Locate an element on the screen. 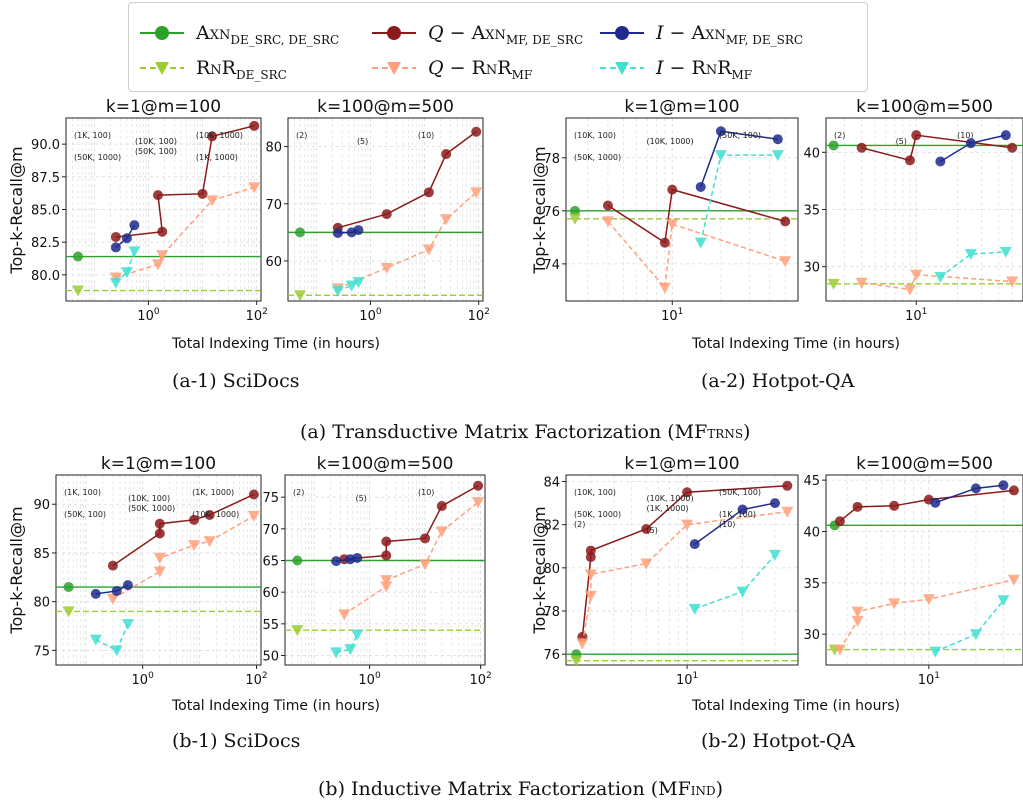 This screenshot has width=1023, height=803. legend-label-i_axn: I − AxnMF, DE_SRC is located at coordinates (729, 34).